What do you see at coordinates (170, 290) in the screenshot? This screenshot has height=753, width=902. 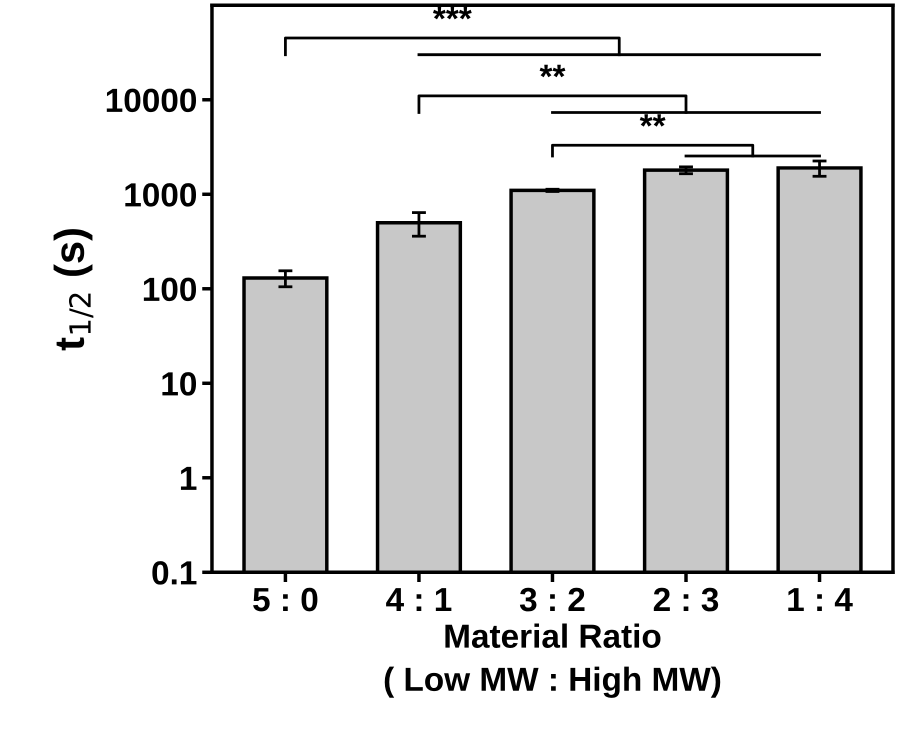 I see `y-tick-label: 100` at bounding box center [170, 290].